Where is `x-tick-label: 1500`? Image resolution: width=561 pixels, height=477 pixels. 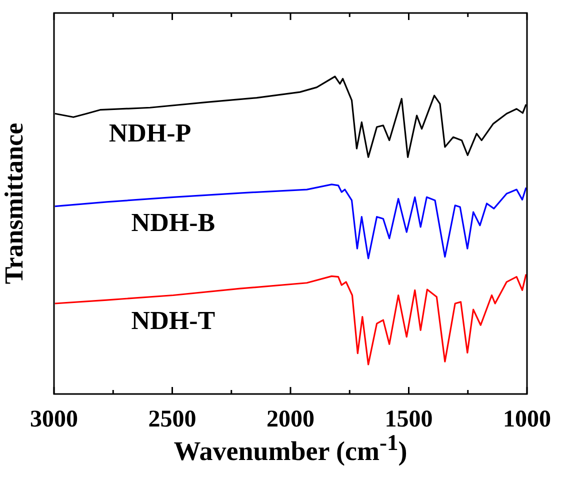
x-tick-label: 1500 is located at coordinates (408, 419).